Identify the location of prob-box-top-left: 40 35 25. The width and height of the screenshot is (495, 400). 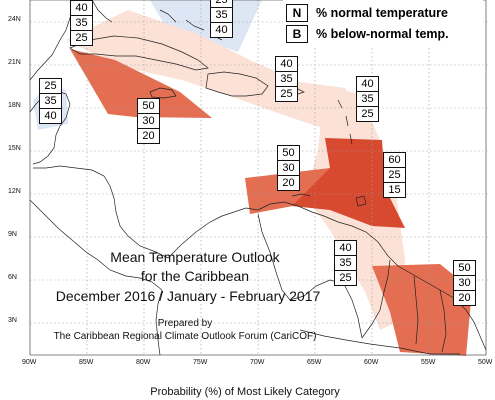
(81, 23).